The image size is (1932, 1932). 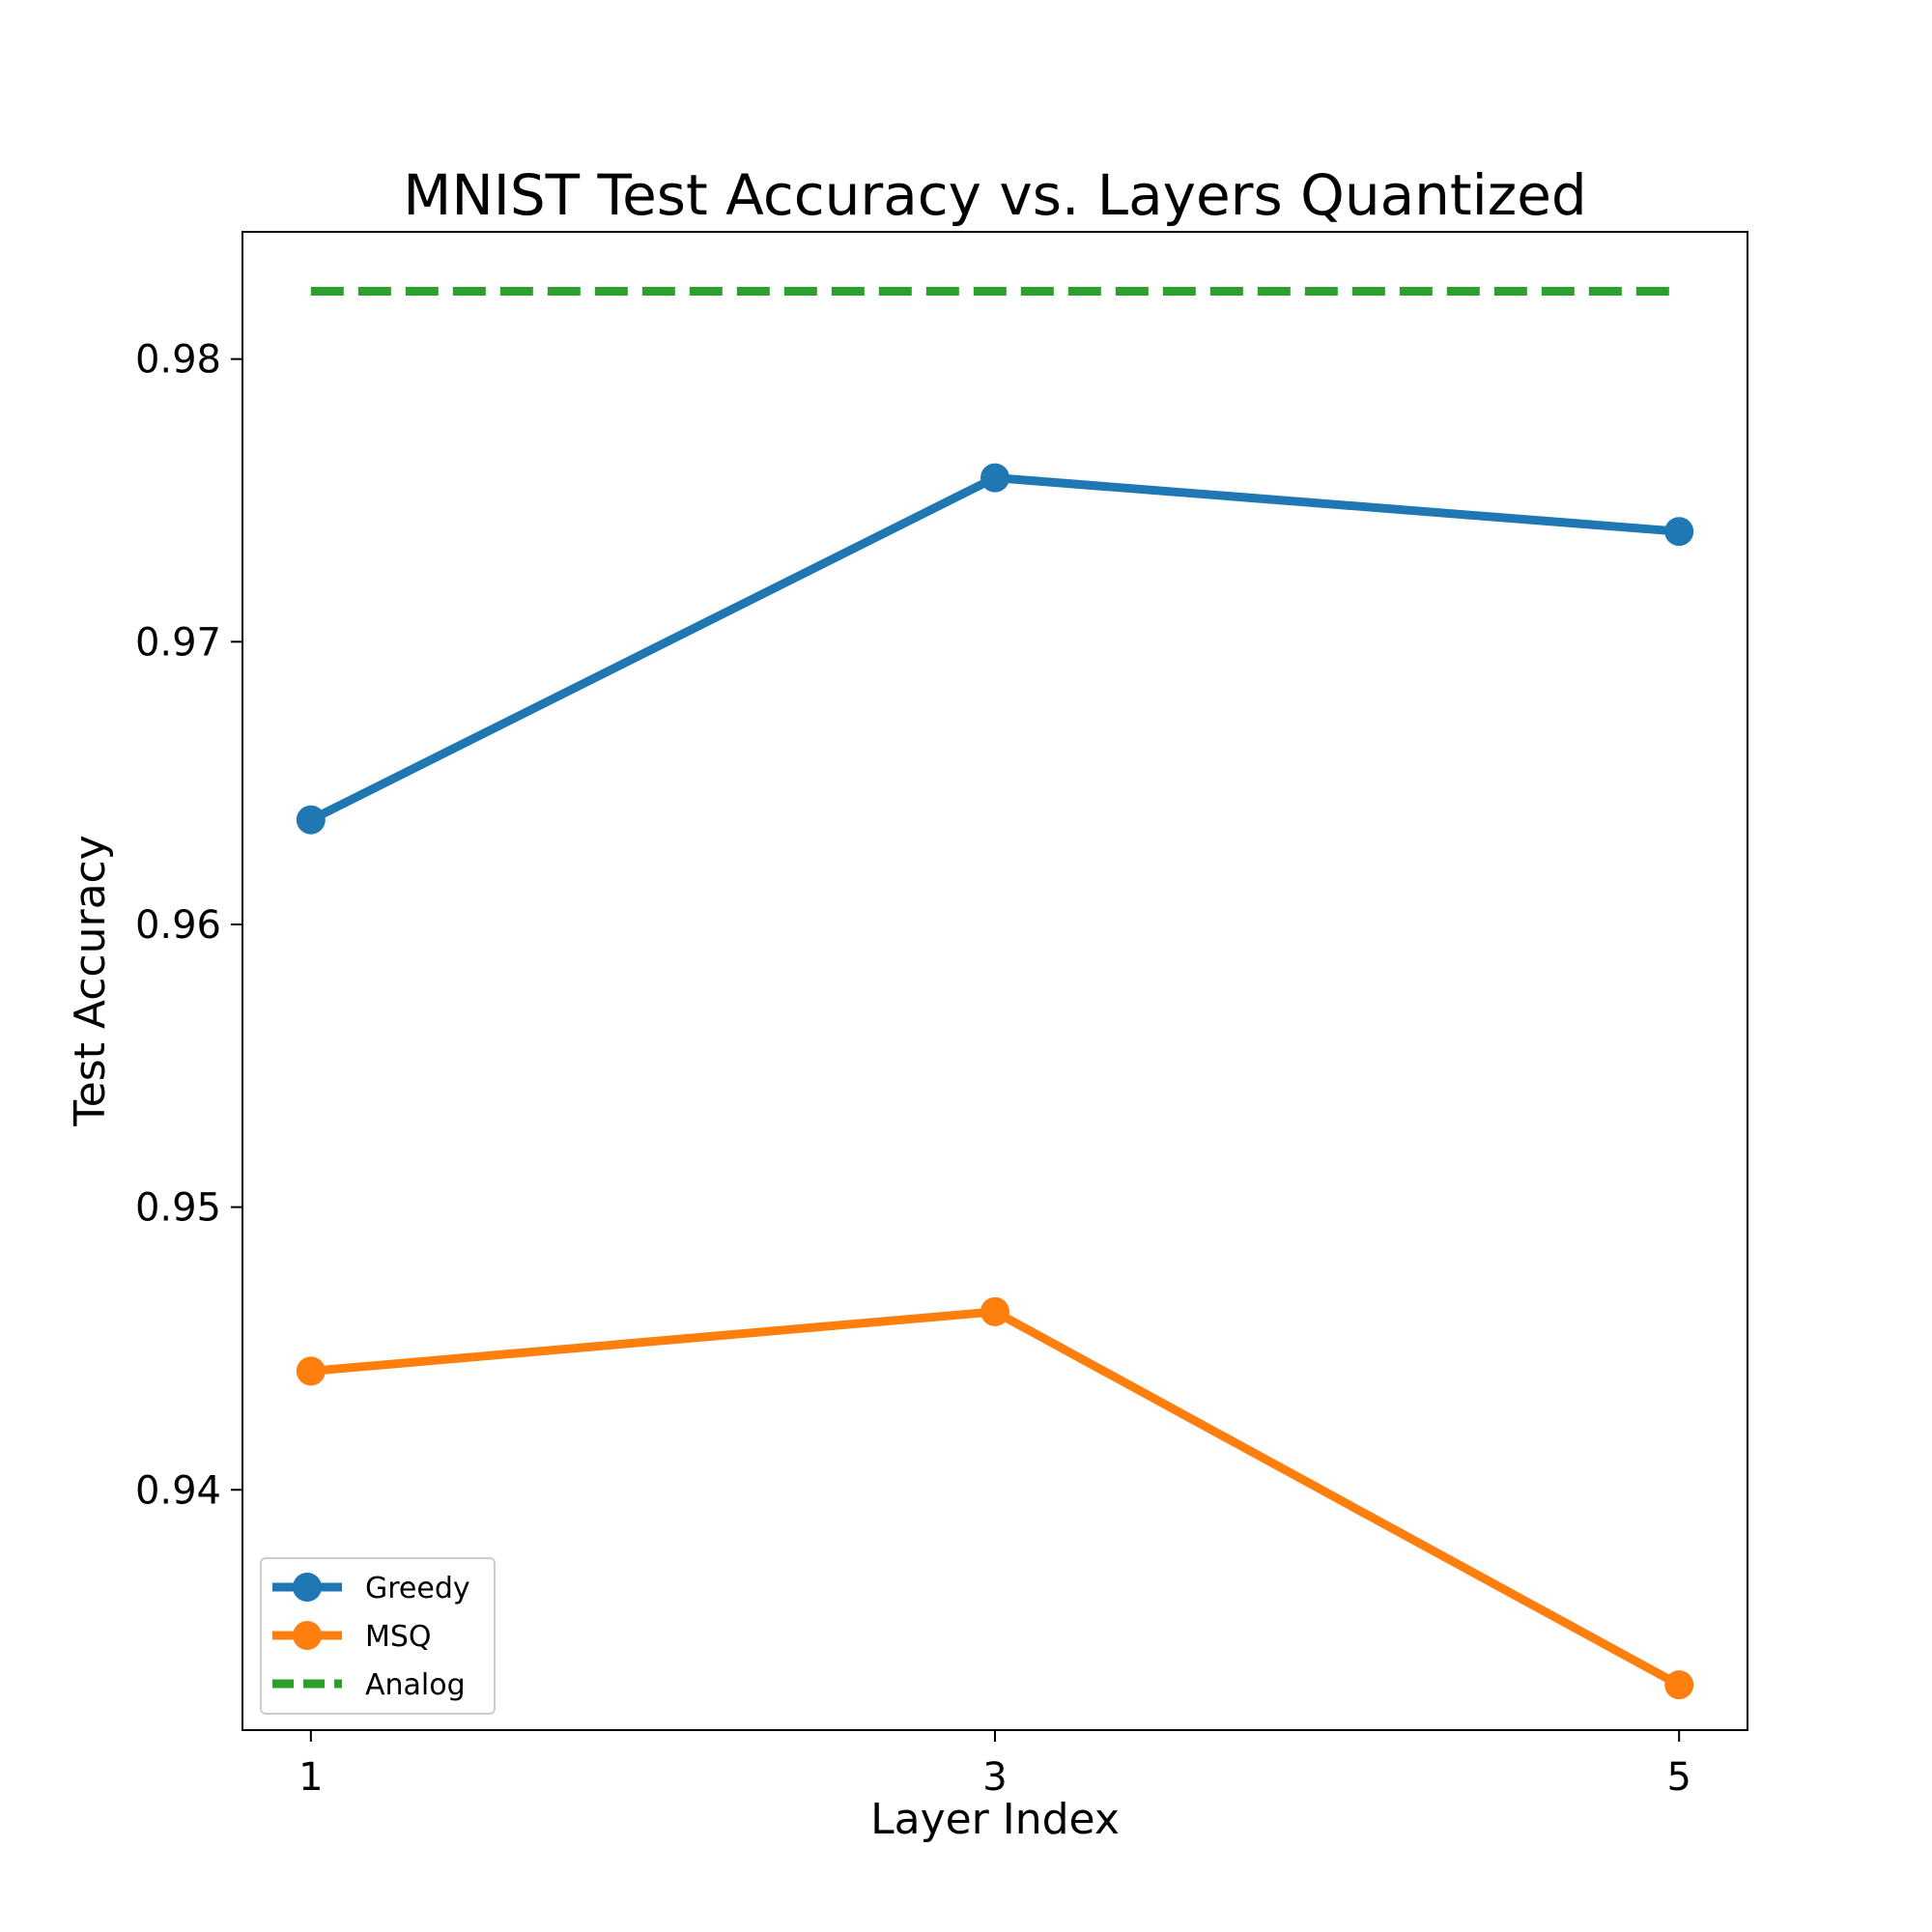 I want to click on x-tick-label: 1, so click(x=310, y=1777).